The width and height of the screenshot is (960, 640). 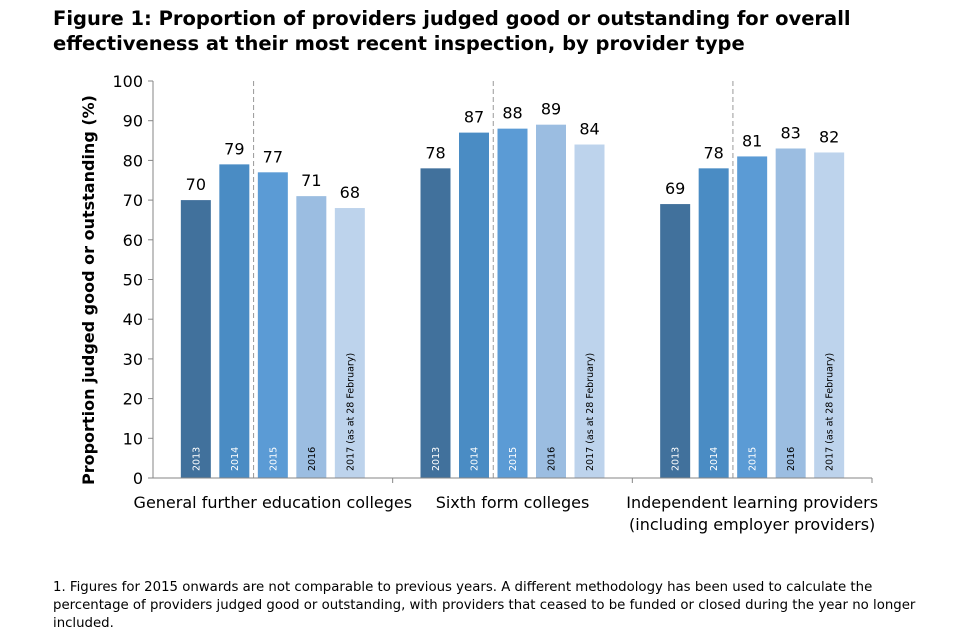 What do you see at coordinates (474, 117) in the screenshot?
I see `bar-value-label: 87` at bounding box center [474, 117].